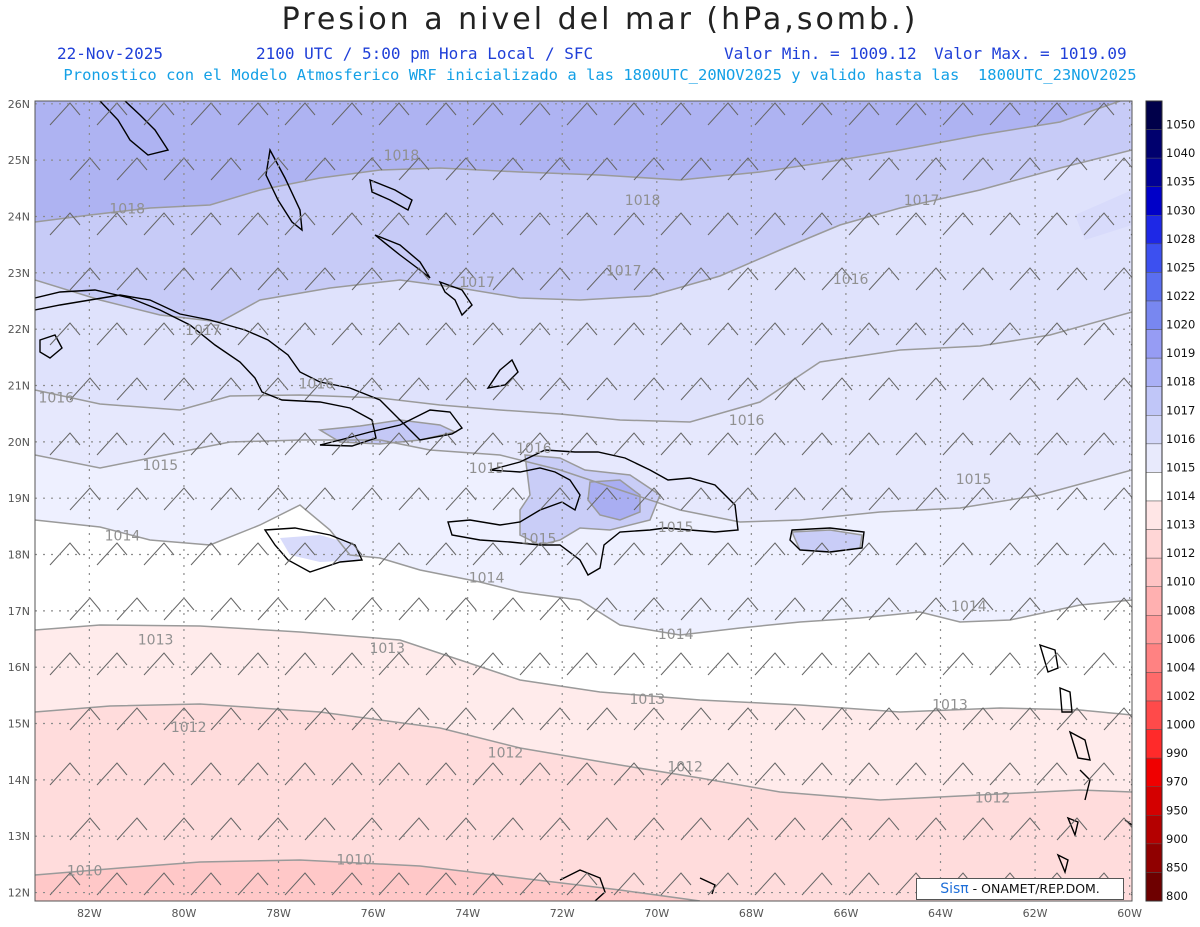  What do you see at coordinates (19, 836) in the screenshot?
I see `lat-label: 13N` at bounding box center [19, 836].